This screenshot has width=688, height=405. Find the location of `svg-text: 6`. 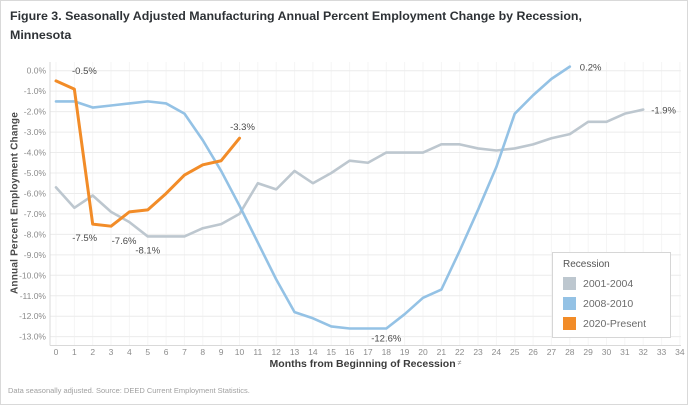

svg-text: 6 is located at coordinates (166, 352).